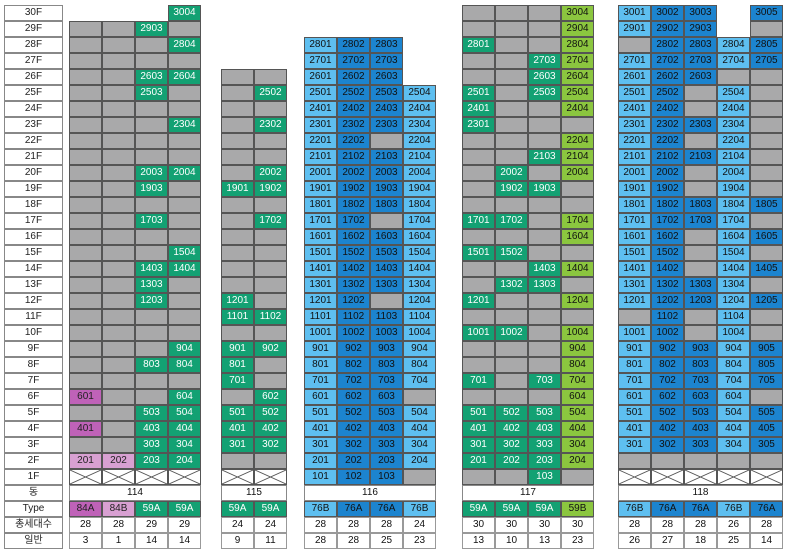 This screenshot has height=549, width=791. Describe the element at coordinates (667, 29) in the screenshot. I see `unit-cell: 2902` at that location.